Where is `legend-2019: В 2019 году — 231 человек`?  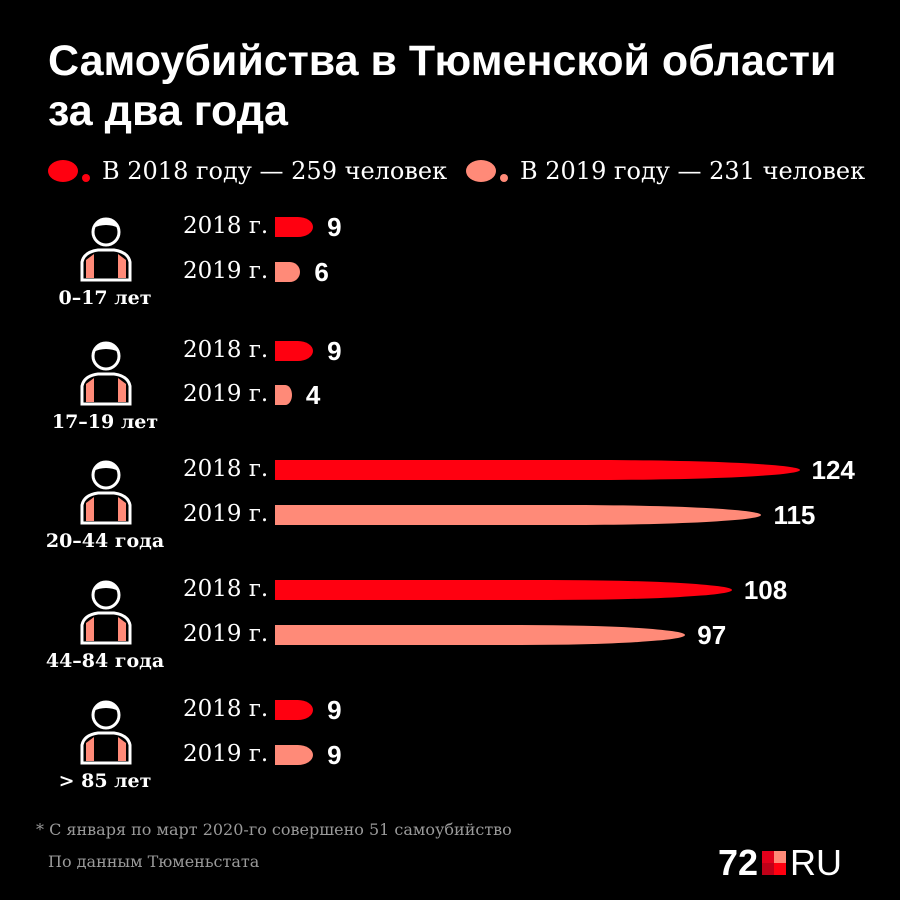
legend-2019: В 2019 году — 231 человек is located at coordinates (665, 171).